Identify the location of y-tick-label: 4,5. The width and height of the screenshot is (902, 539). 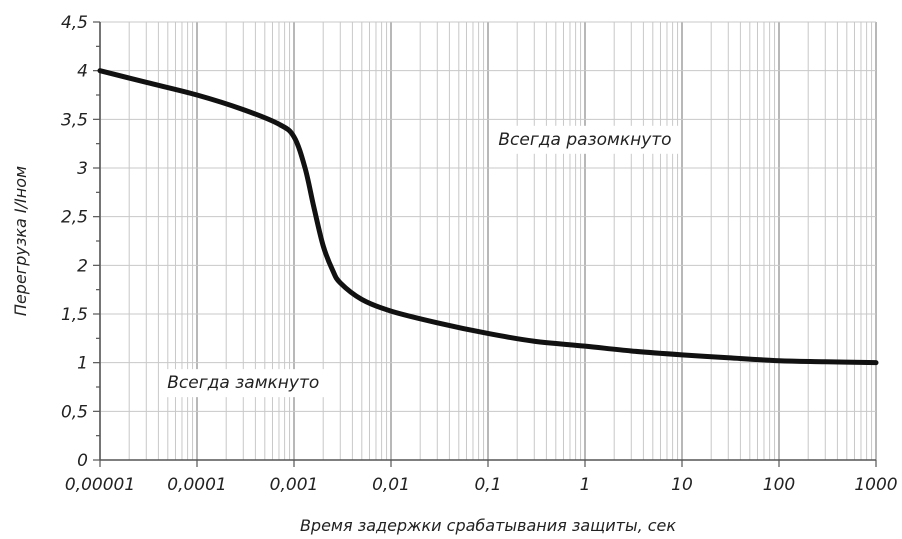
(74, 23).